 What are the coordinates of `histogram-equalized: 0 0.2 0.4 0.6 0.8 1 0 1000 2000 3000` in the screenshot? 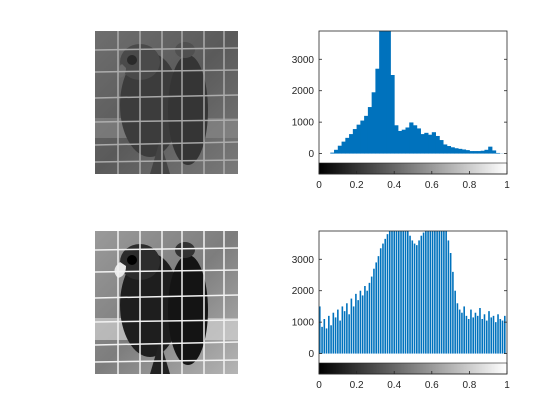 It's located at (401, 310).